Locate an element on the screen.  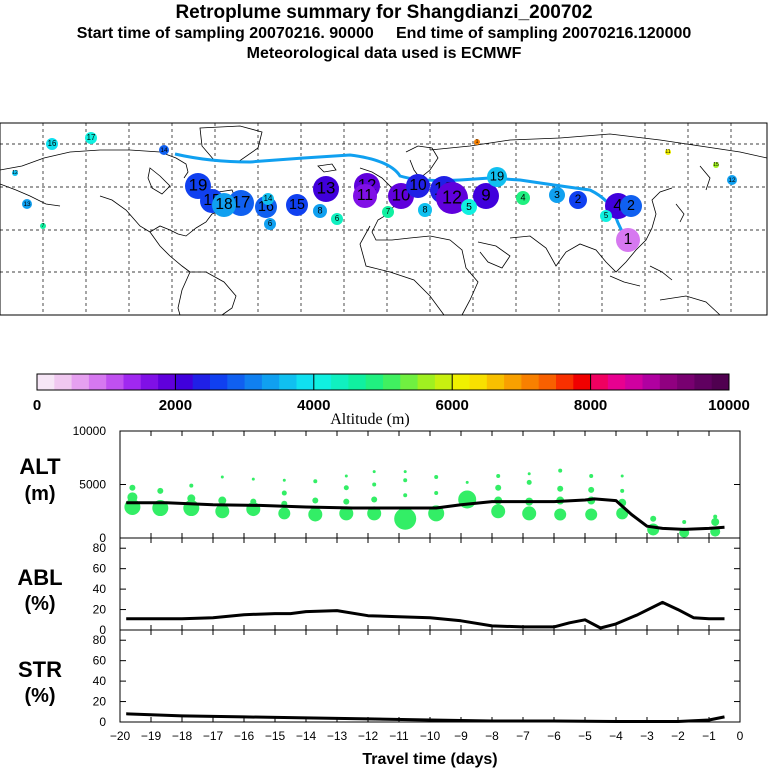
panel-label: STR is located at coordinates (40, 669).